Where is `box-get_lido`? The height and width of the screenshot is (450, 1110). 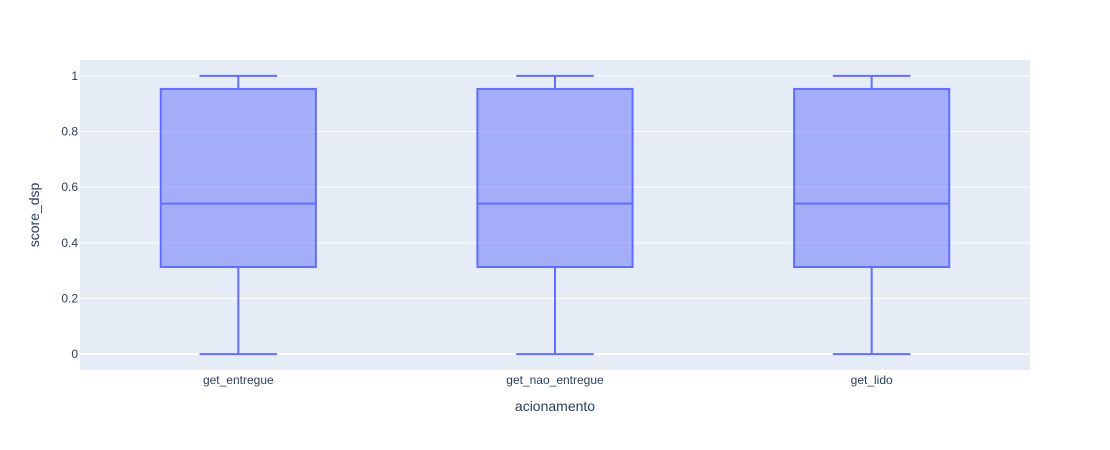 box-get_lido is located at coordinates (872, 215).